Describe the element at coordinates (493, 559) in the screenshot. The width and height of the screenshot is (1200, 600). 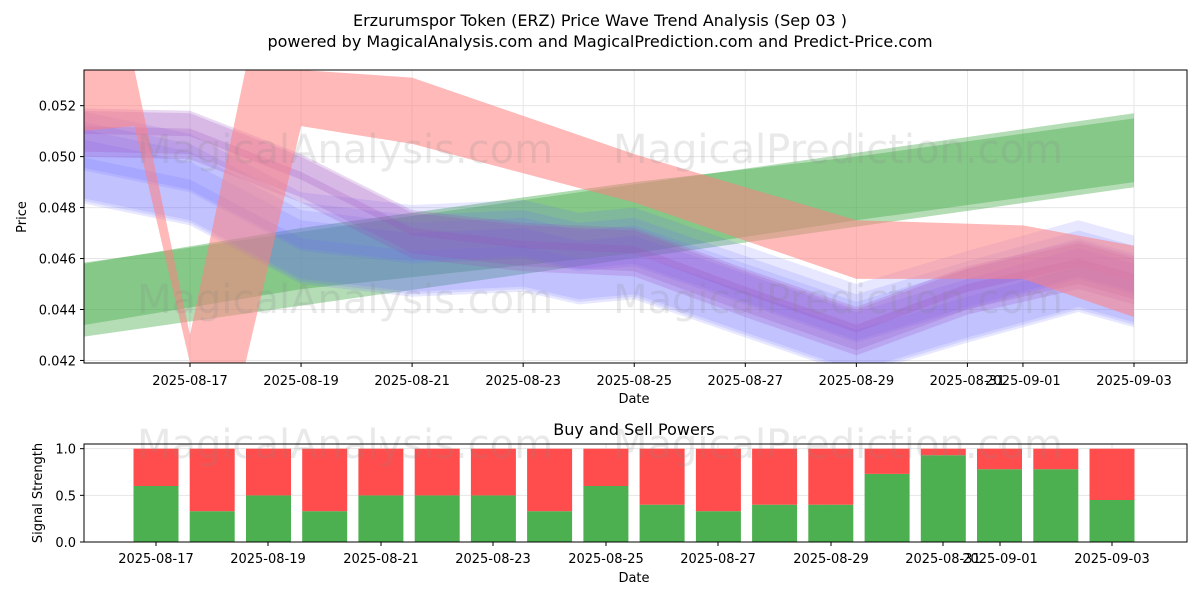
I see `signal-x-tick-label: 2025-08-23` at that location.